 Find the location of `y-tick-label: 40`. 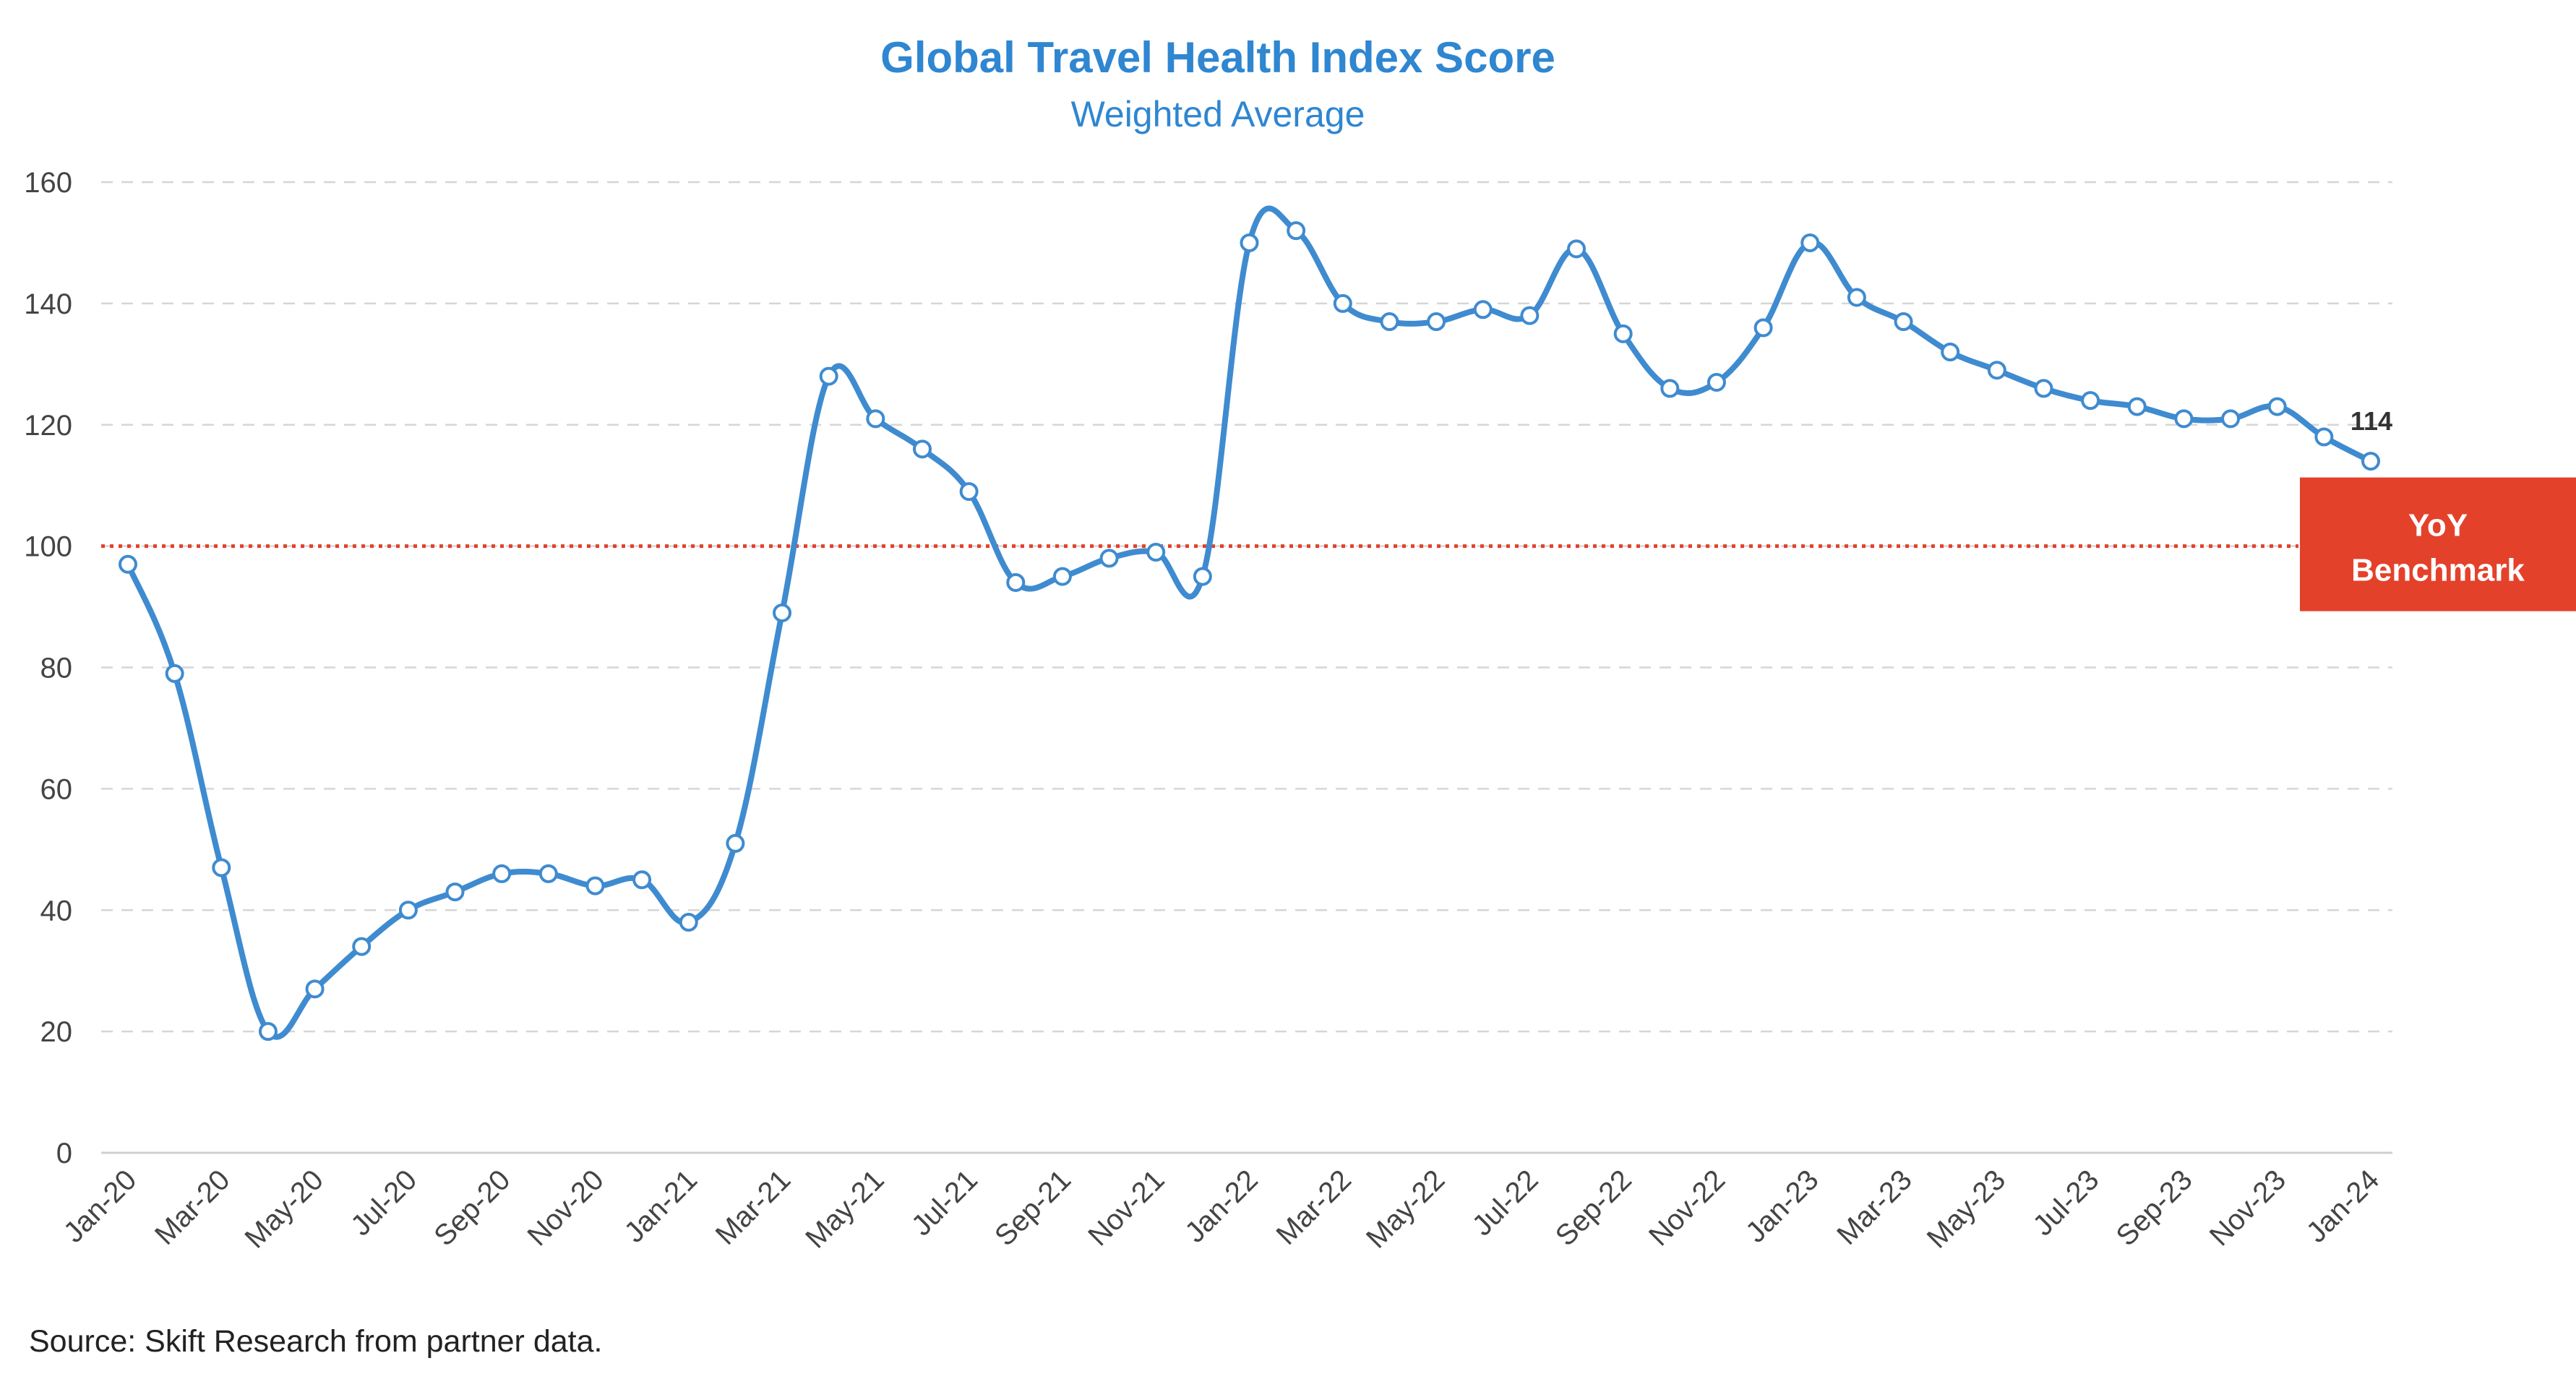

y-tick-label: 40 is located at coordinates (57, 911).